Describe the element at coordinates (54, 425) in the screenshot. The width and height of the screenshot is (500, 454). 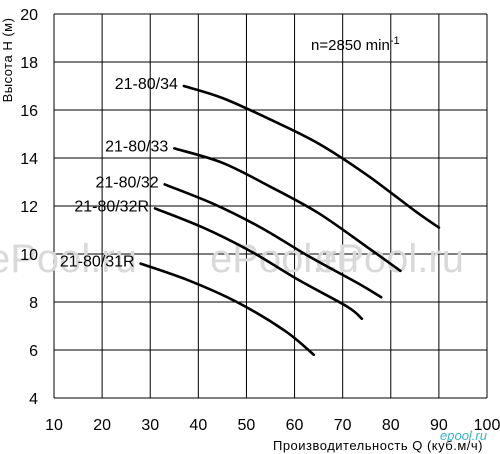
I see `x-tick-label: 10` at that location.